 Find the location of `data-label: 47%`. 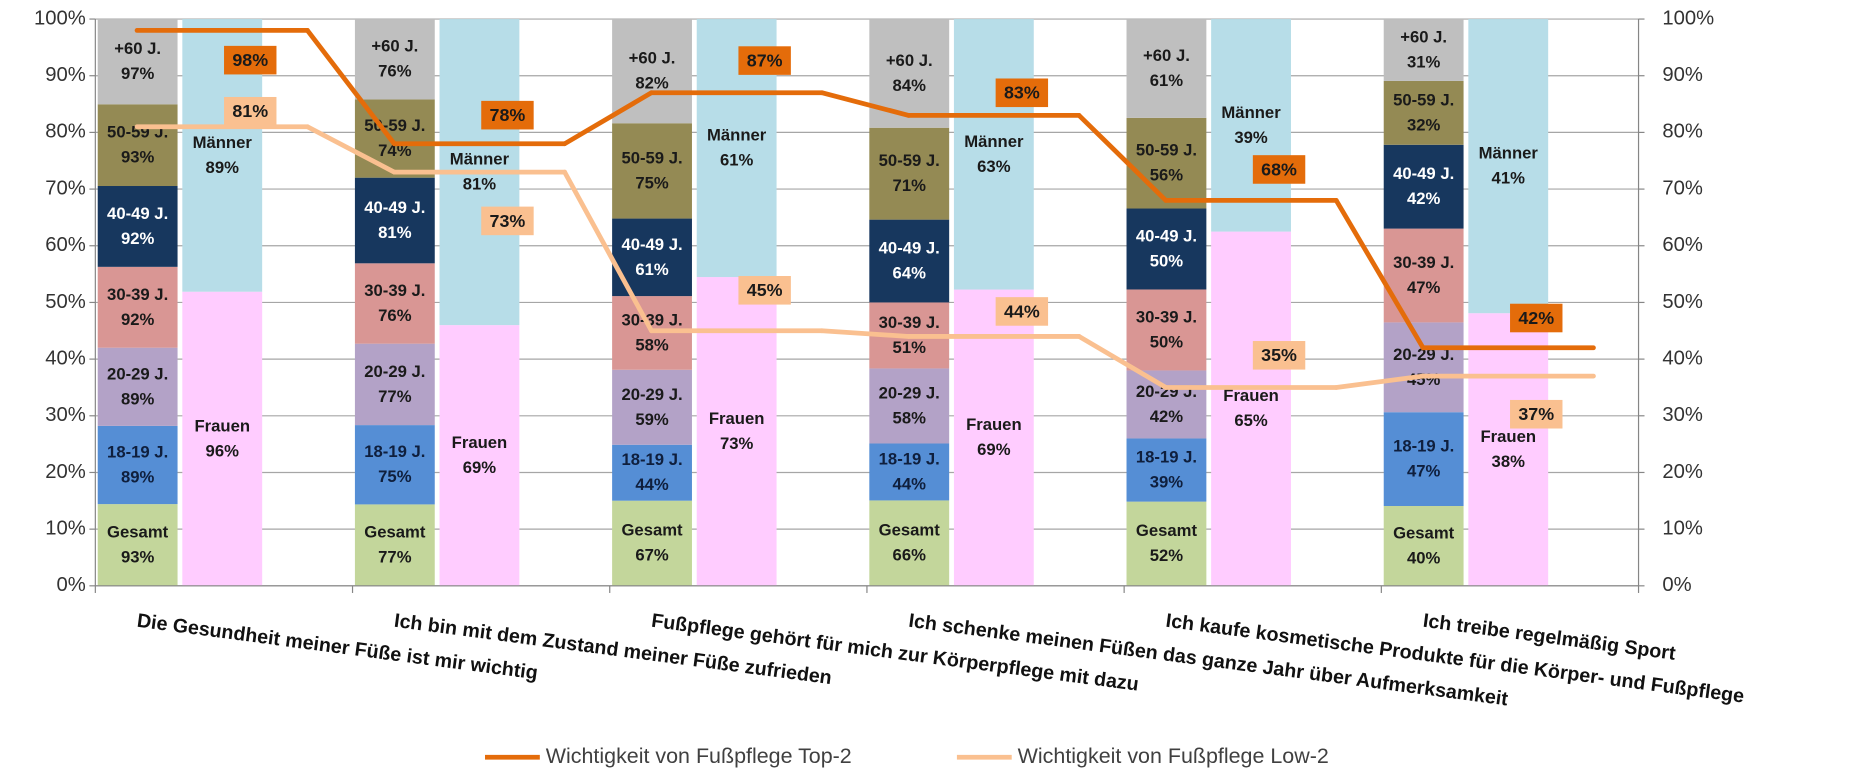

data-label: 47% is located at coordinates (1424, 287).